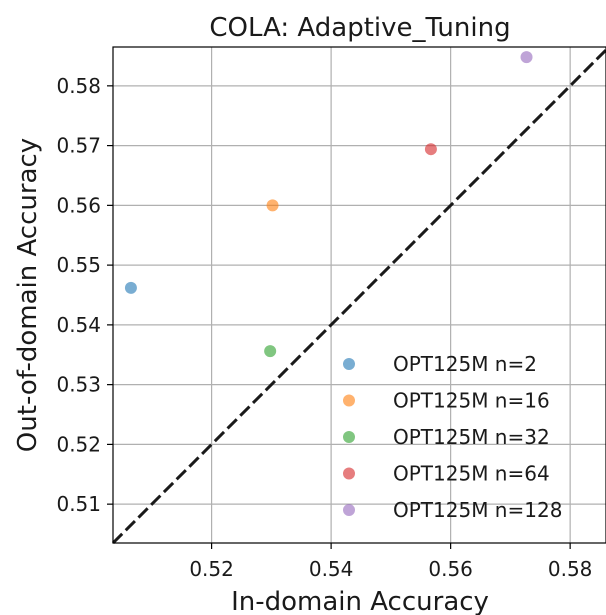 The width and height of the screenshot is (606, 615). Describe the element at coordinates (359, 28) in the screenshot. I see `chart-title: COLA: Adaptive_Tuning` at that location.